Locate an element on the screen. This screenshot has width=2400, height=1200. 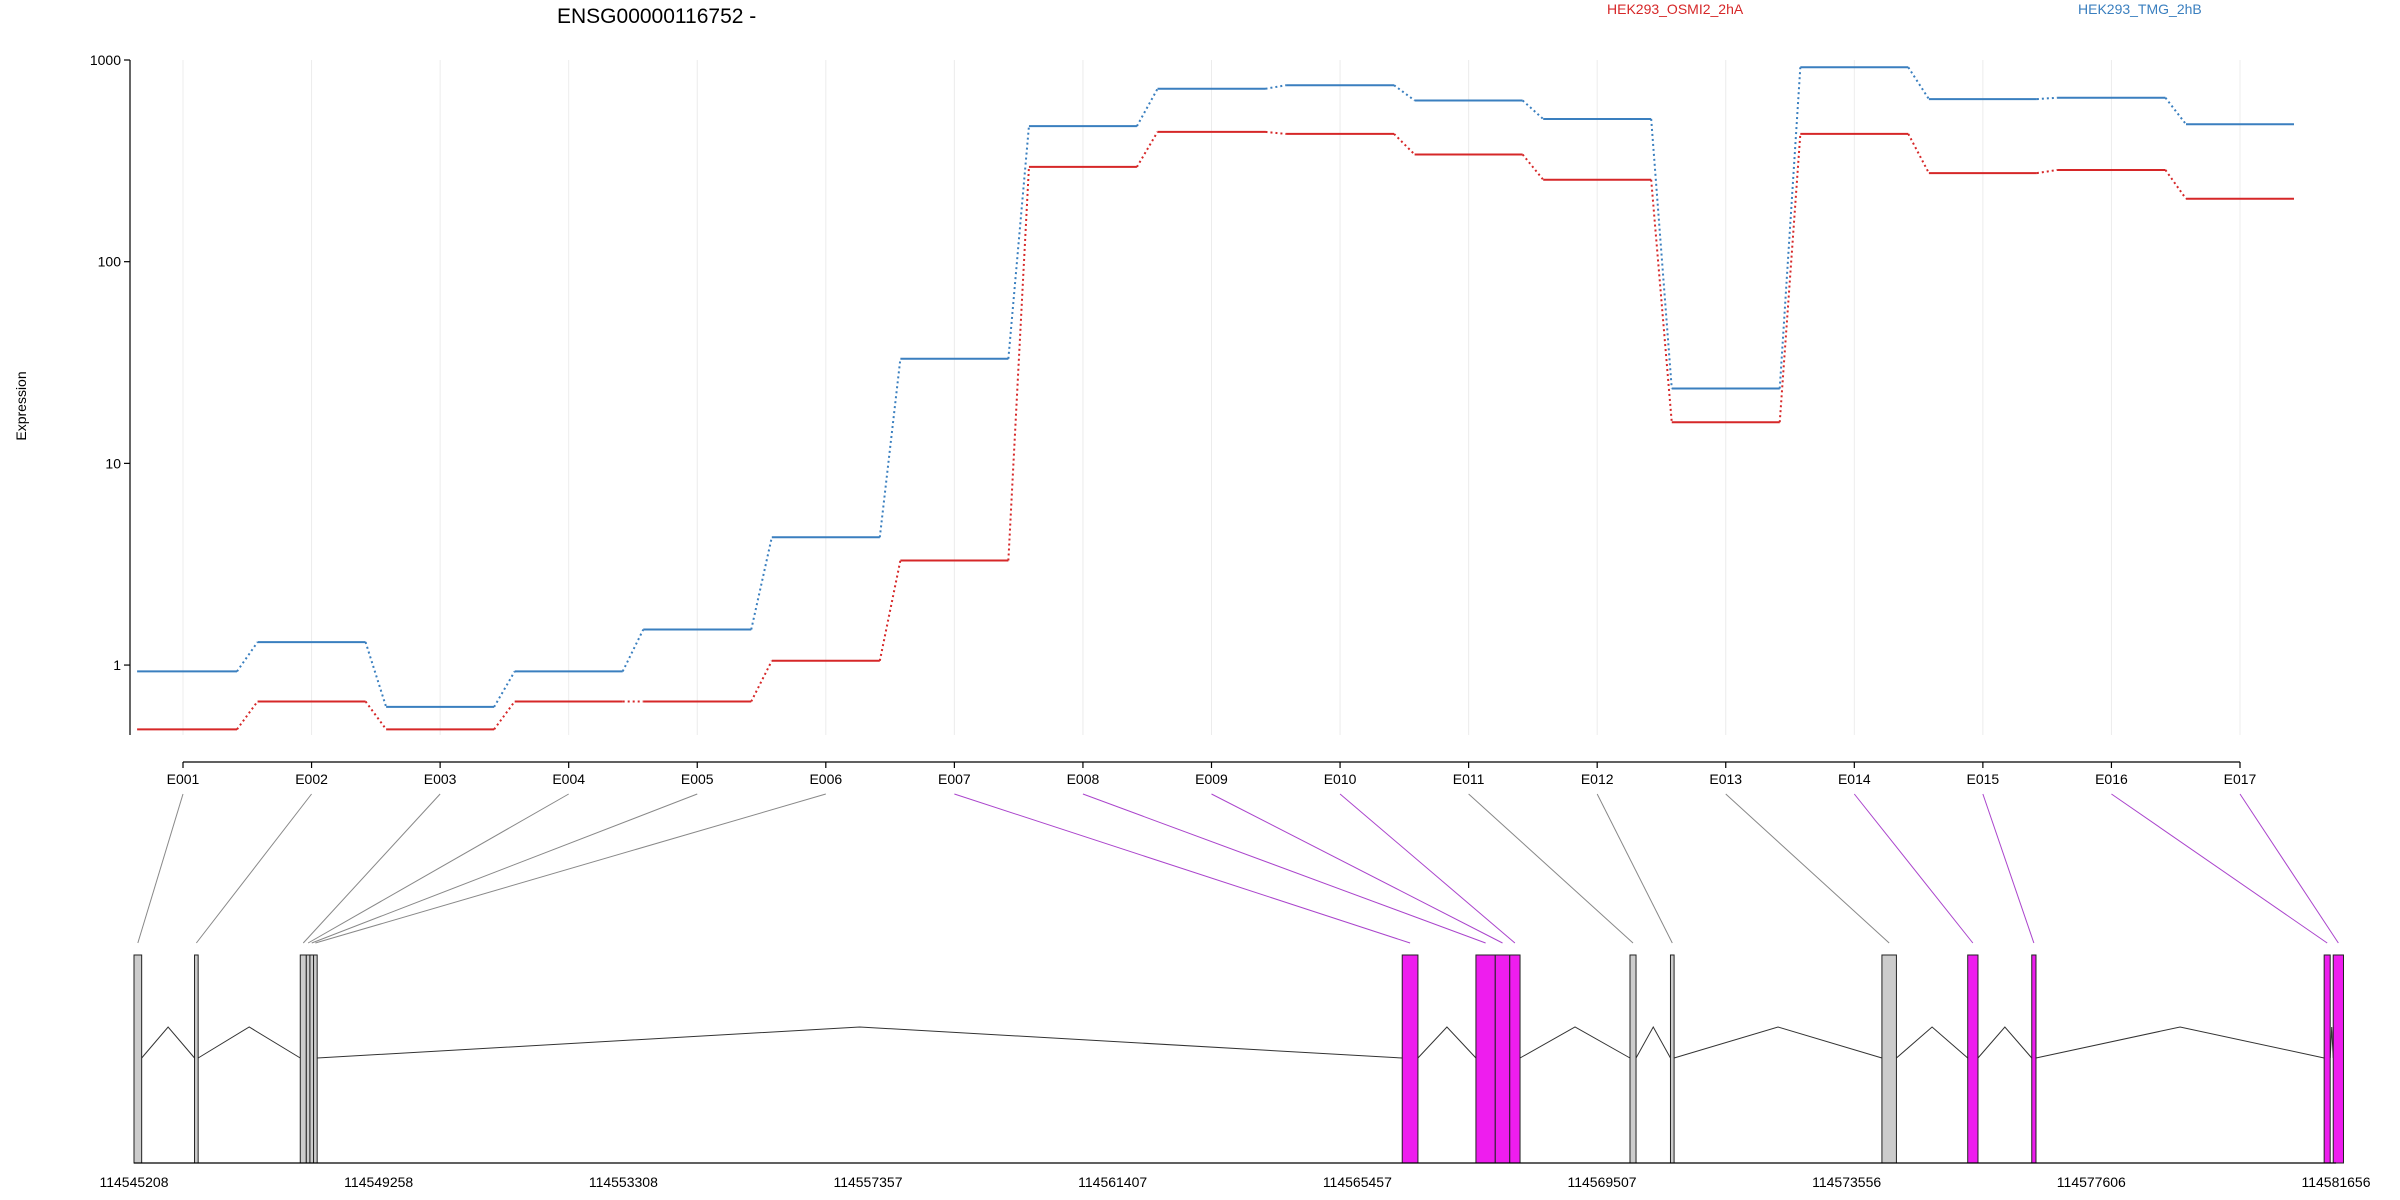
y-tick-label: 100 is located at coordinates (110, 262).